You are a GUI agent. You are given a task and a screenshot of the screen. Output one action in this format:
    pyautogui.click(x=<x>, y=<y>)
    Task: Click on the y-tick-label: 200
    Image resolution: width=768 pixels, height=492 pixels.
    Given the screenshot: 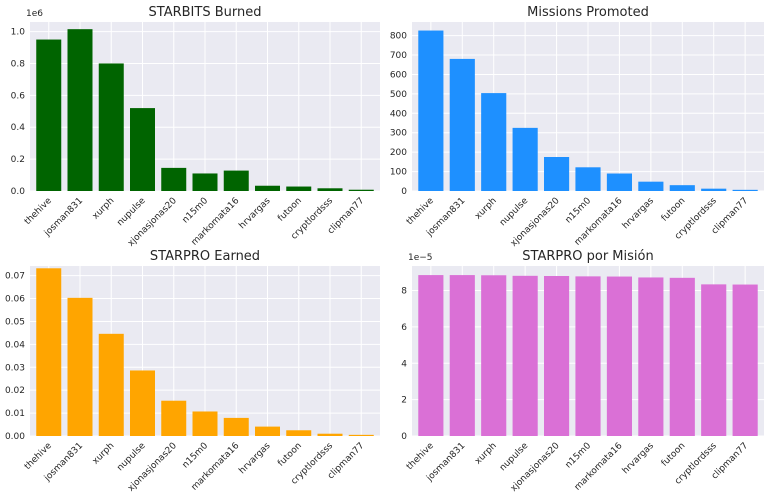 What is the action you would take?
    pyautogui.click(x=398, y=153)
    